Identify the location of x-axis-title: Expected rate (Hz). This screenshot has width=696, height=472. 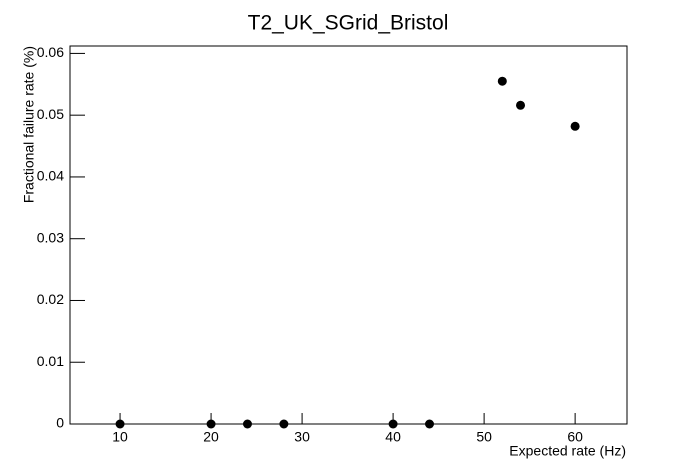
(567, 451).